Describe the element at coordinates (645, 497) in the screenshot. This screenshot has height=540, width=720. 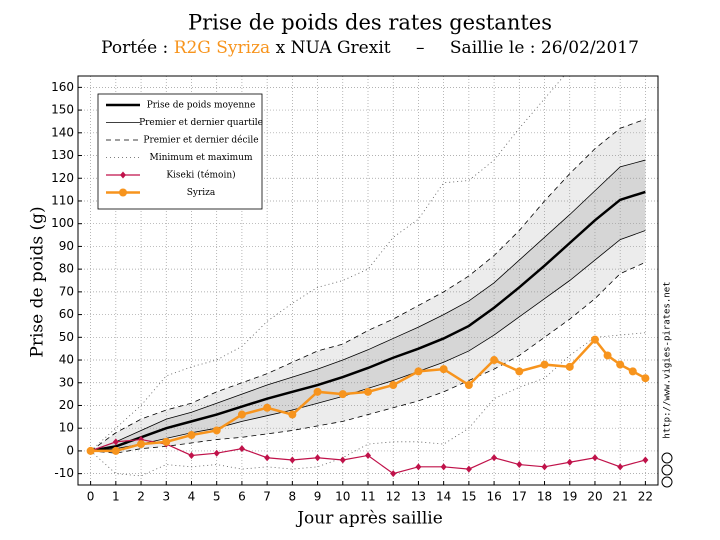
I see `x-tick-label: 22` at that location.